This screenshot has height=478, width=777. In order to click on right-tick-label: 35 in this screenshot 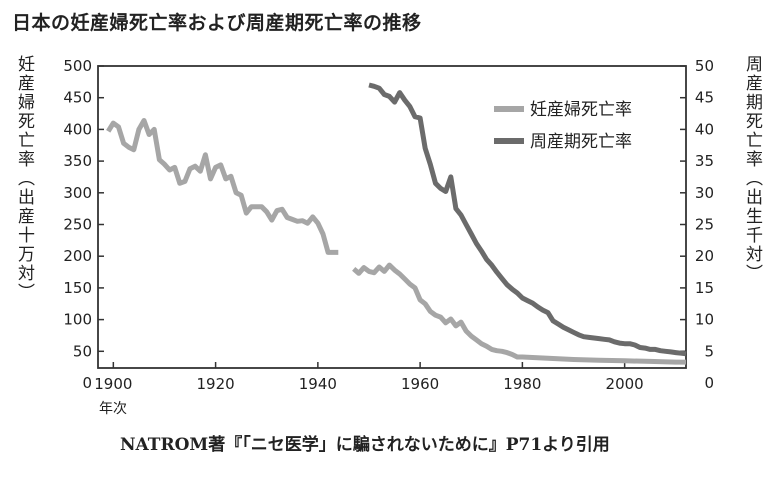, I will do `click(704, 161)`.